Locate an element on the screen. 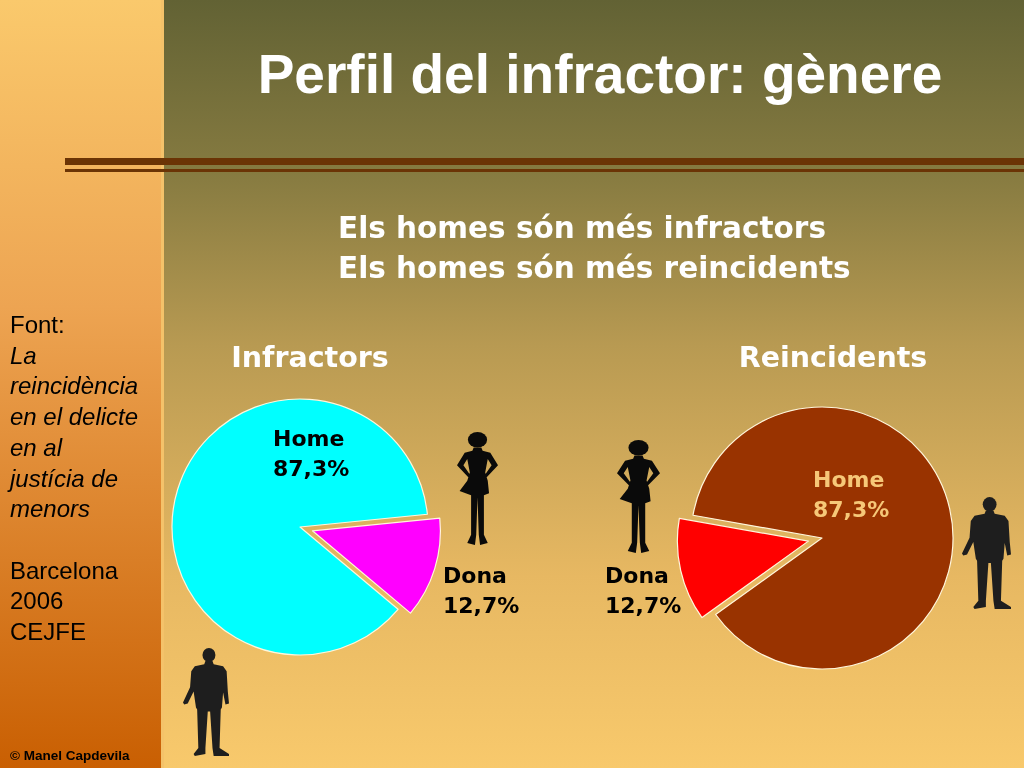 The image size is (1024, 768). text: Perfil del infractor: gènere is located at coordinates (600, 74).